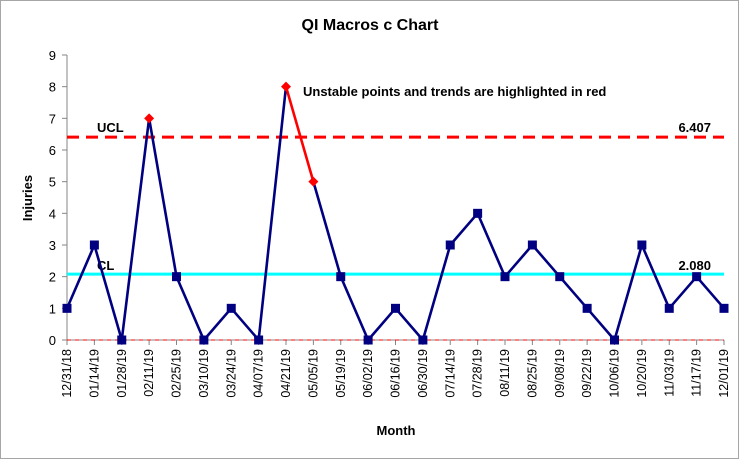  What do you see at coordinates (52, 150) in the screenshot?
I see `y-tick-label: 6` at bounding box center [52, 150].